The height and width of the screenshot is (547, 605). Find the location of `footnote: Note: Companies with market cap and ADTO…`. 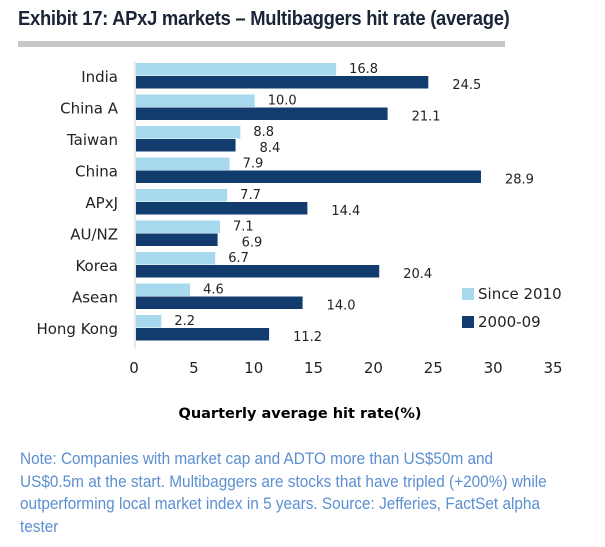

footnote: Note: Companies with market cap and ADTO… is located at coordinates (283, 493).